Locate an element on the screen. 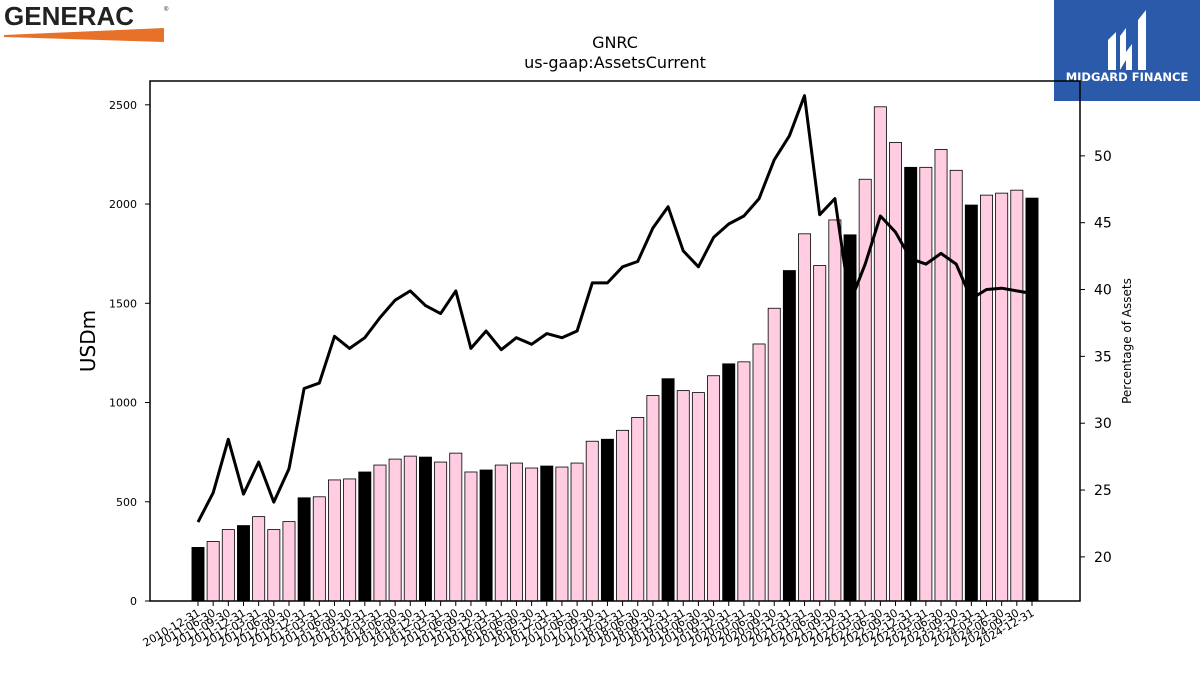 The image size is (1200, 675). chart-title: GNRC is located at coordinates (615, 42).